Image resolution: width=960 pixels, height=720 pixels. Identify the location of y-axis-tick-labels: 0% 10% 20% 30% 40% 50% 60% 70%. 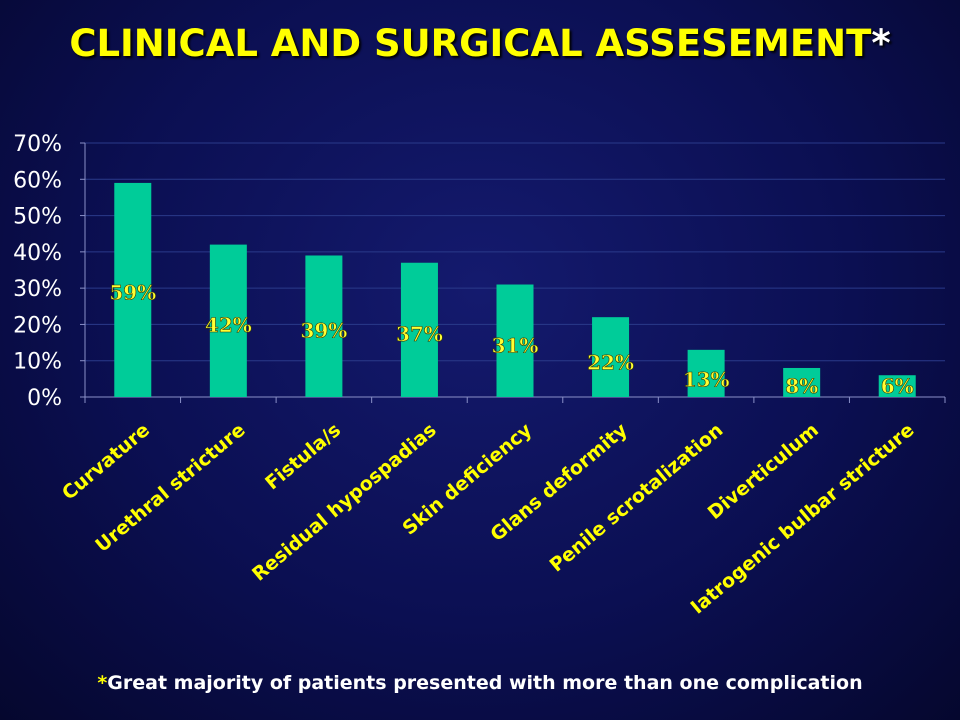
(37, 271).